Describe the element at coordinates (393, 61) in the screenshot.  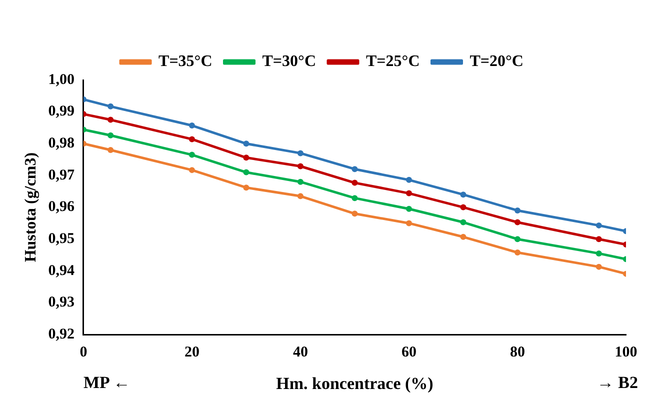
I see `legend-label: T=25°C` at that location.